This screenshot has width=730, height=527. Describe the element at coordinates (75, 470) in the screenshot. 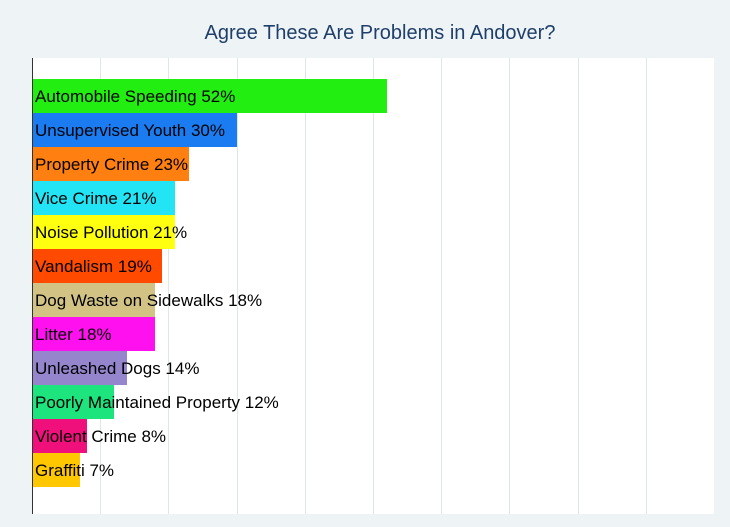

I see `bar-label: Graffiti 7%` at that location.